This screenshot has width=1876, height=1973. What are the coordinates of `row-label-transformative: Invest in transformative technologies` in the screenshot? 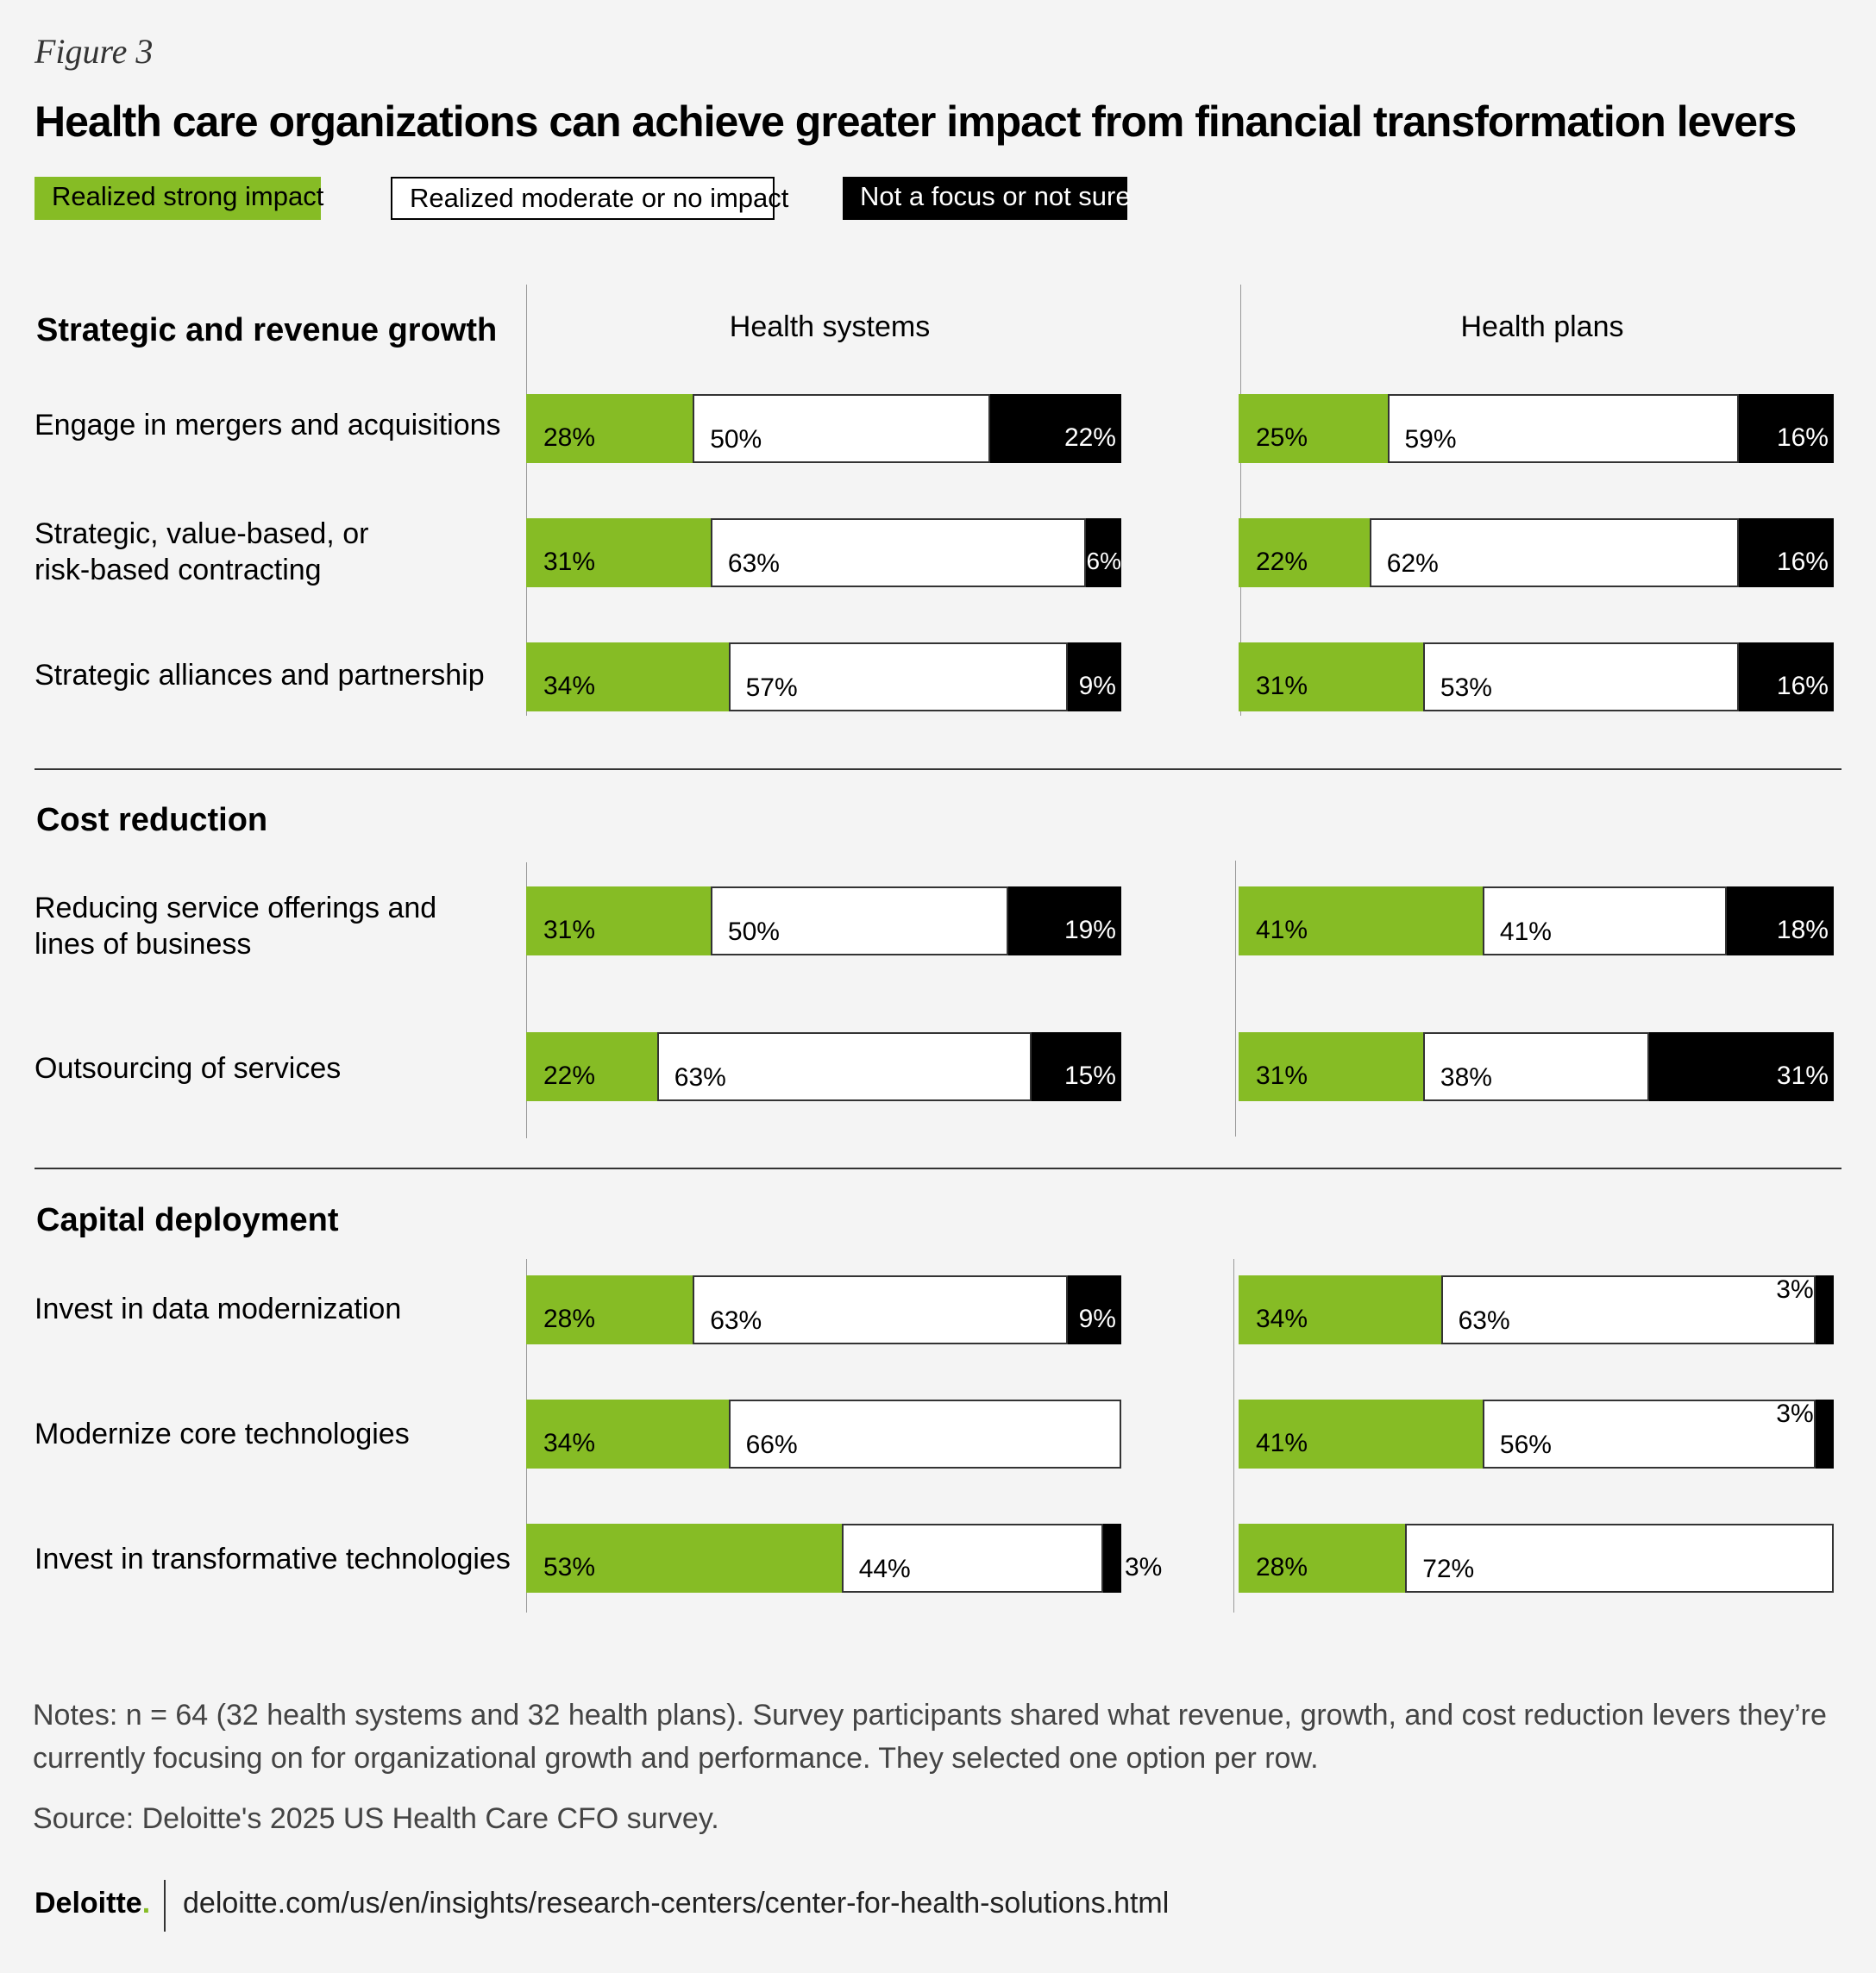 It's located at (273, 1559).